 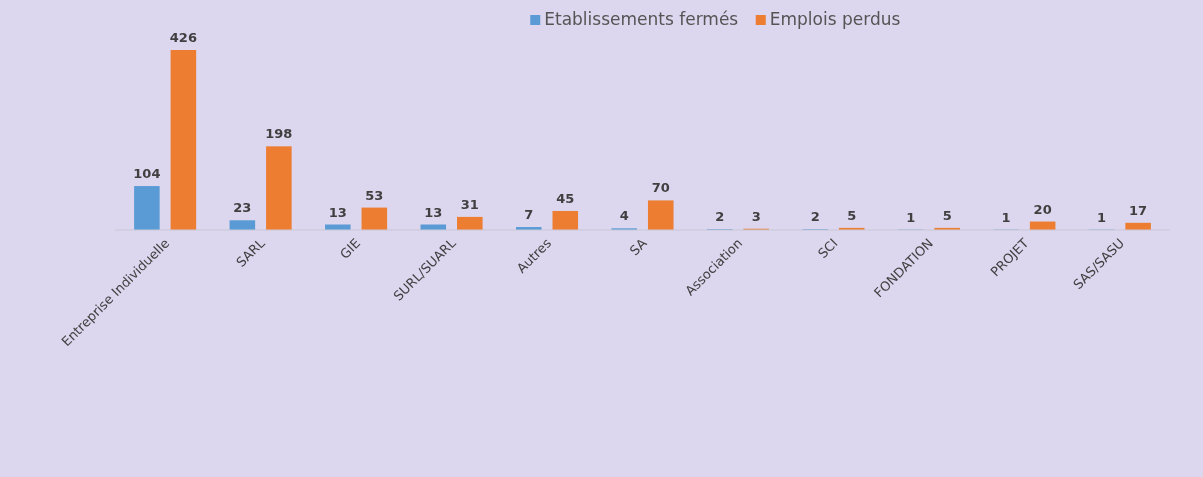 I want to click on data-label: 3, so click(x=756, y=216).